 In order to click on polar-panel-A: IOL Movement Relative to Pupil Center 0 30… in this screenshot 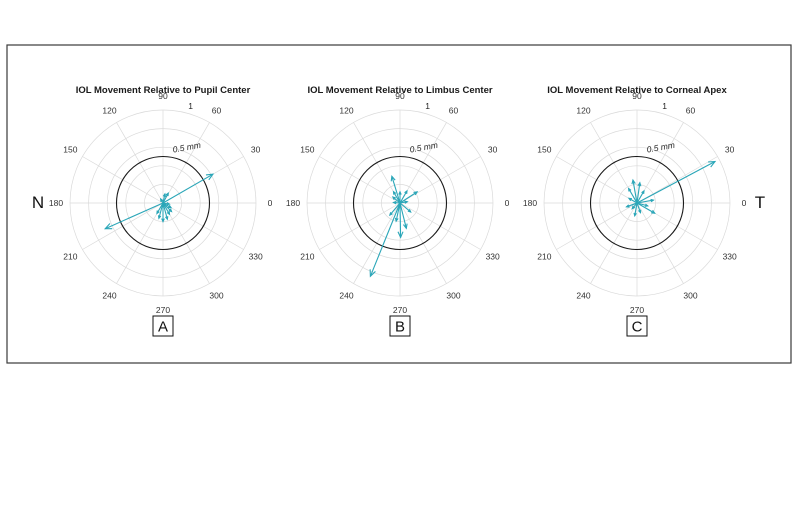, I will do `click(161, 211)`.